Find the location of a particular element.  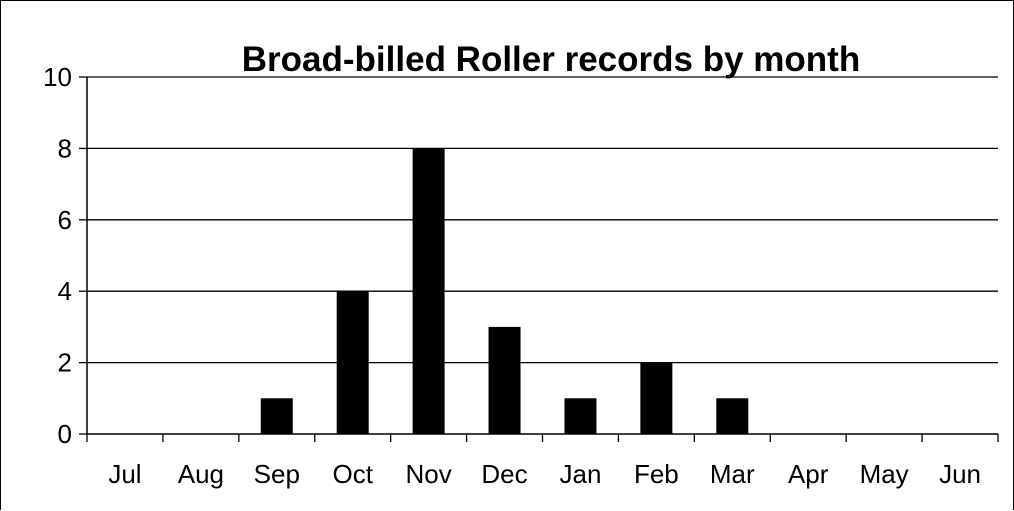

bar-nov is located at coordinates (428, 291).